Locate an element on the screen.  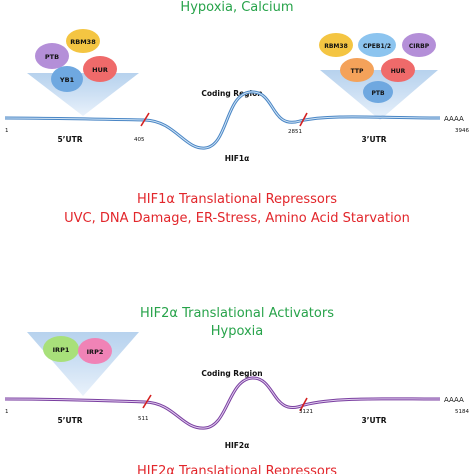
hif1-pos-start: 1 is located at coordinates (7, 131).